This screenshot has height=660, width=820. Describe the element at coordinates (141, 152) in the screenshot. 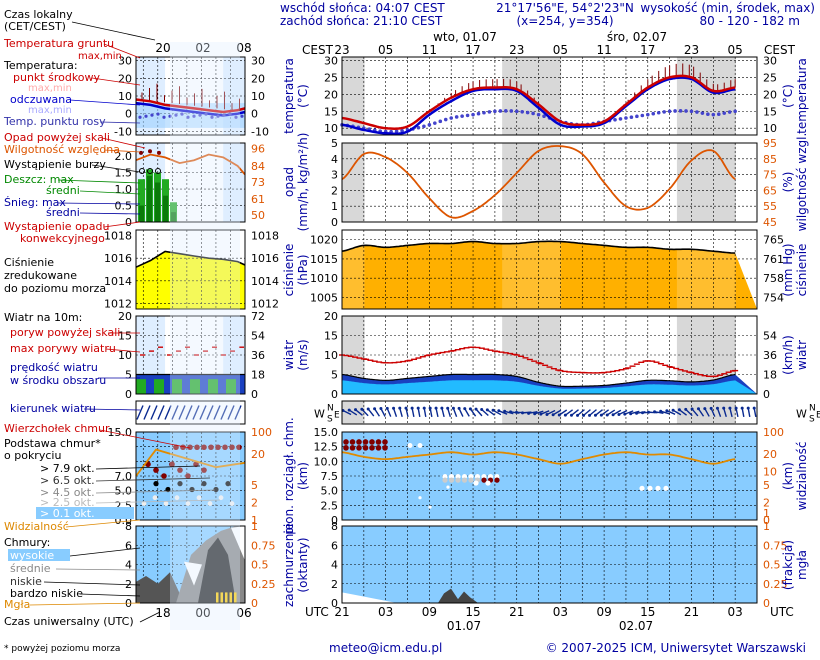

I see `legend-precip-over-dot` at that location.